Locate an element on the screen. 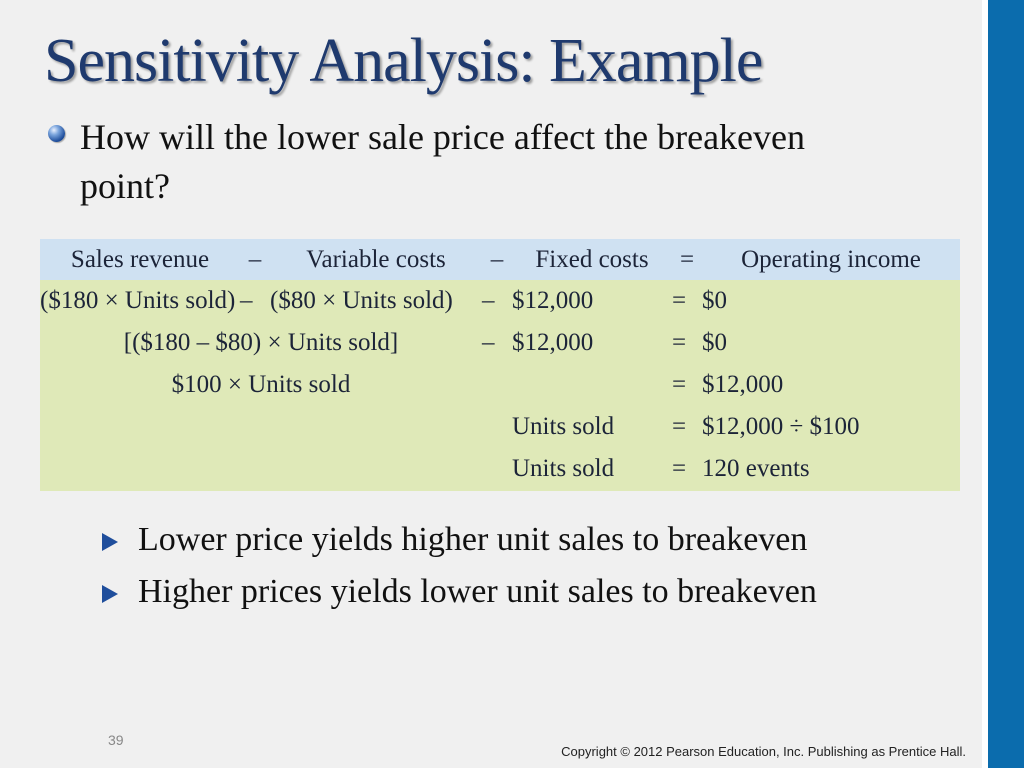 The width and height of the screenshot is (1024, 768). header-variable-costs: Variable costs is located at coordinates (376, 259).